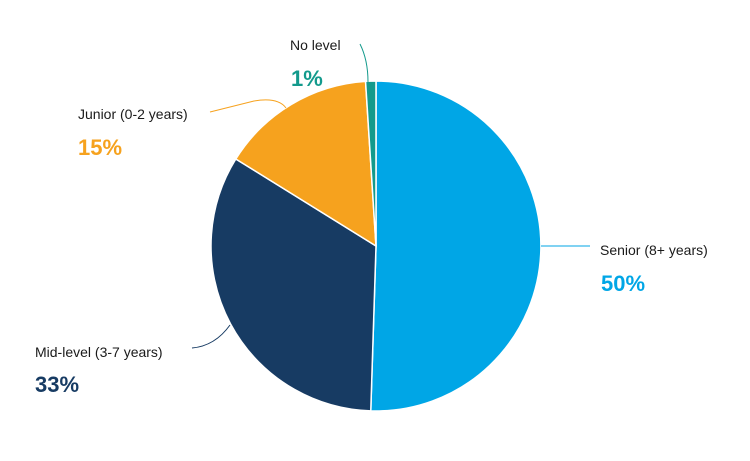 This screenshot has width=750, height=461. Describe the element at coordinates (293, 284) in the screenshot. I see `pie-slice-mid-level` at that location.